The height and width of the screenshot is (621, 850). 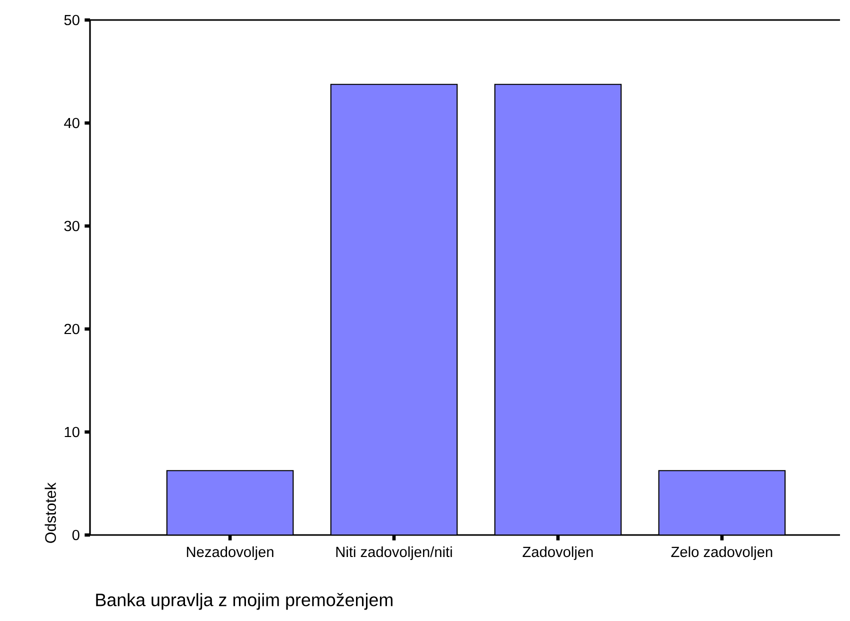 What do you see at coordinates (244, 601) in the screenshot?
I see `x-axis-title: Banka upravlja z mojim premoženjem` at bounding box center [244, 601].